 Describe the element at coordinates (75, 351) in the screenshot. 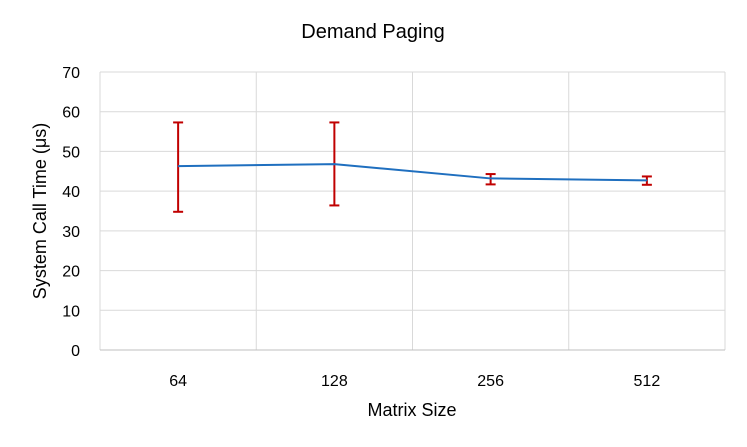

I see `y-tick-label: 0` at that location.